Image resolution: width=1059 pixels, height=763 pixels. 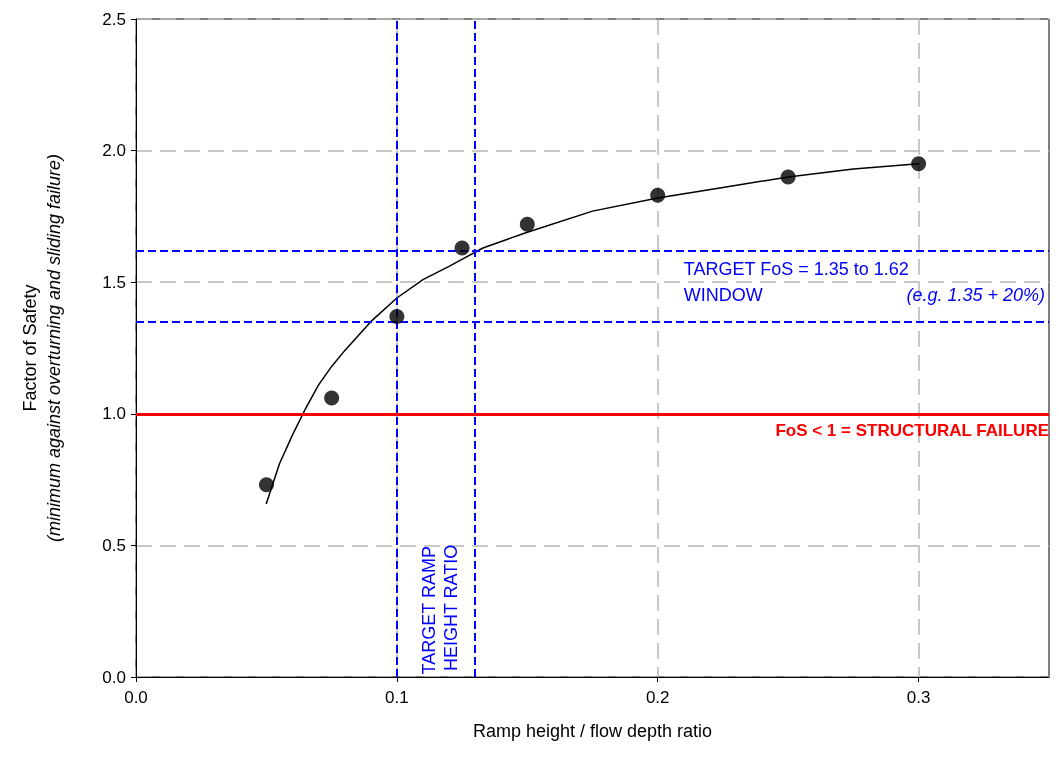 What do you see at coordinates (114, 282) in the screenshot?
I see `y-tick-label: 1.5` at bounding box center [114, 282].